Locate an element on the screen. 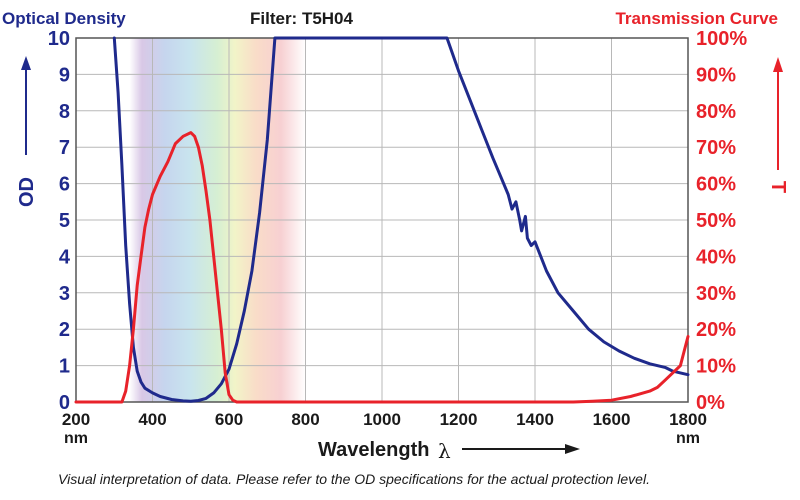  y-right-tick-label: 30% is located at coordinates (716, 294).